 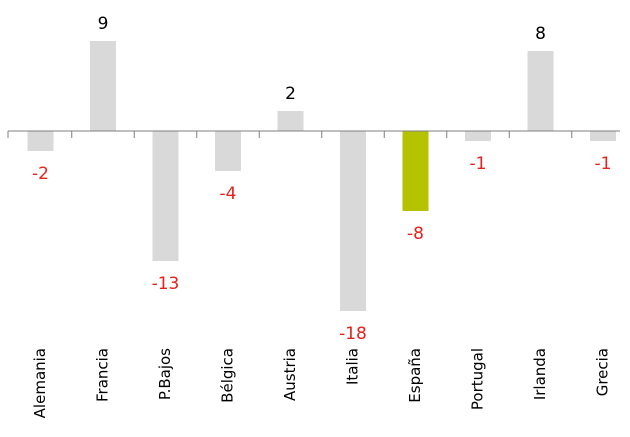 I want to click on bar-espana, so click(x=415, y=171).